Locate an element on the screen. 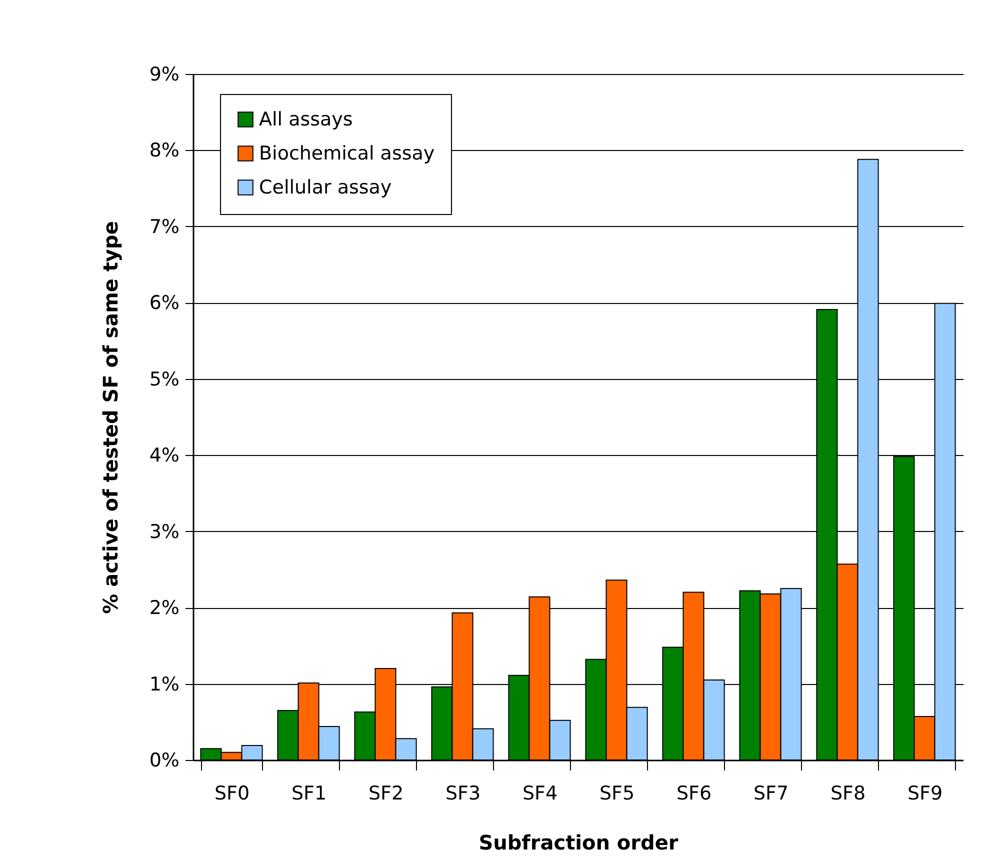  legend-label: Biochemical assay is located at coordinates (347, 153).